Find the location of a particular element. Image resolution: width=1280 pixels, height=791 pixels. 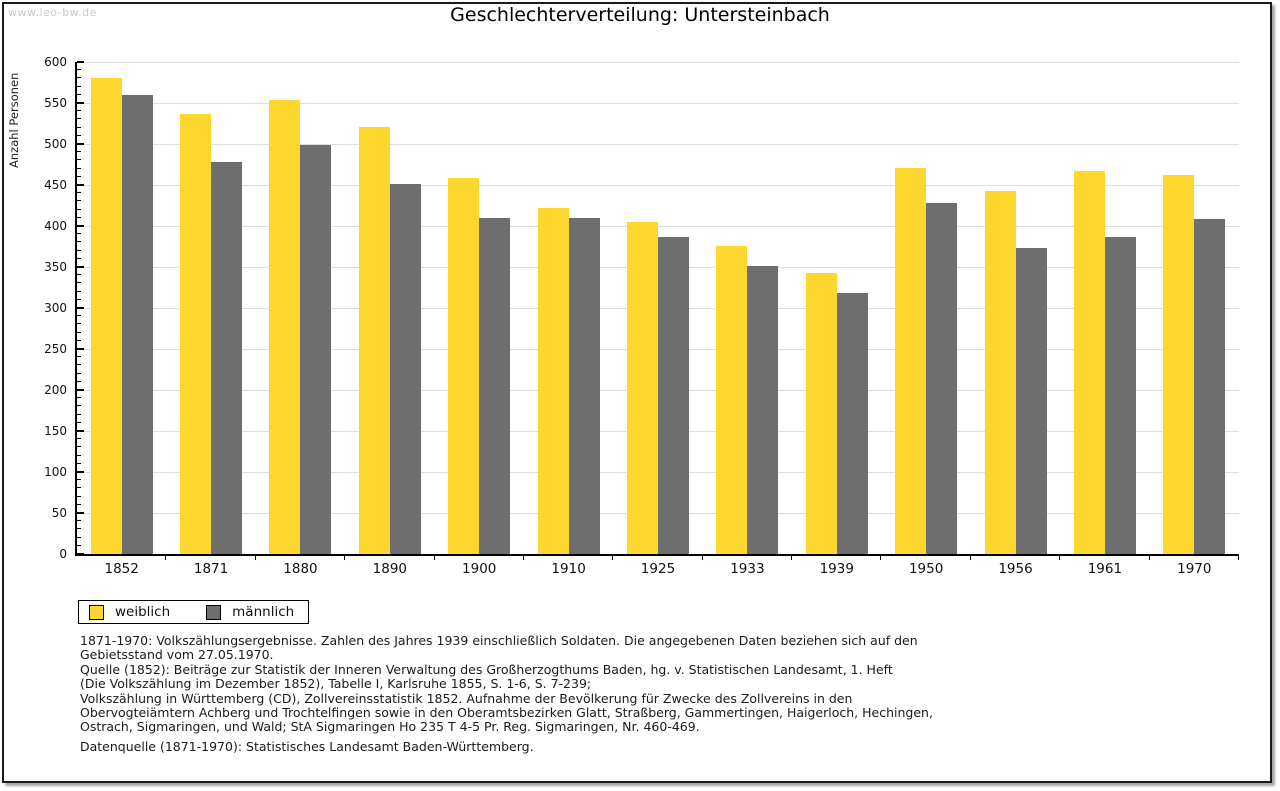

chart-title: Geschlechterverteilung: Untersteinbach is located at coordinates (640, 15).